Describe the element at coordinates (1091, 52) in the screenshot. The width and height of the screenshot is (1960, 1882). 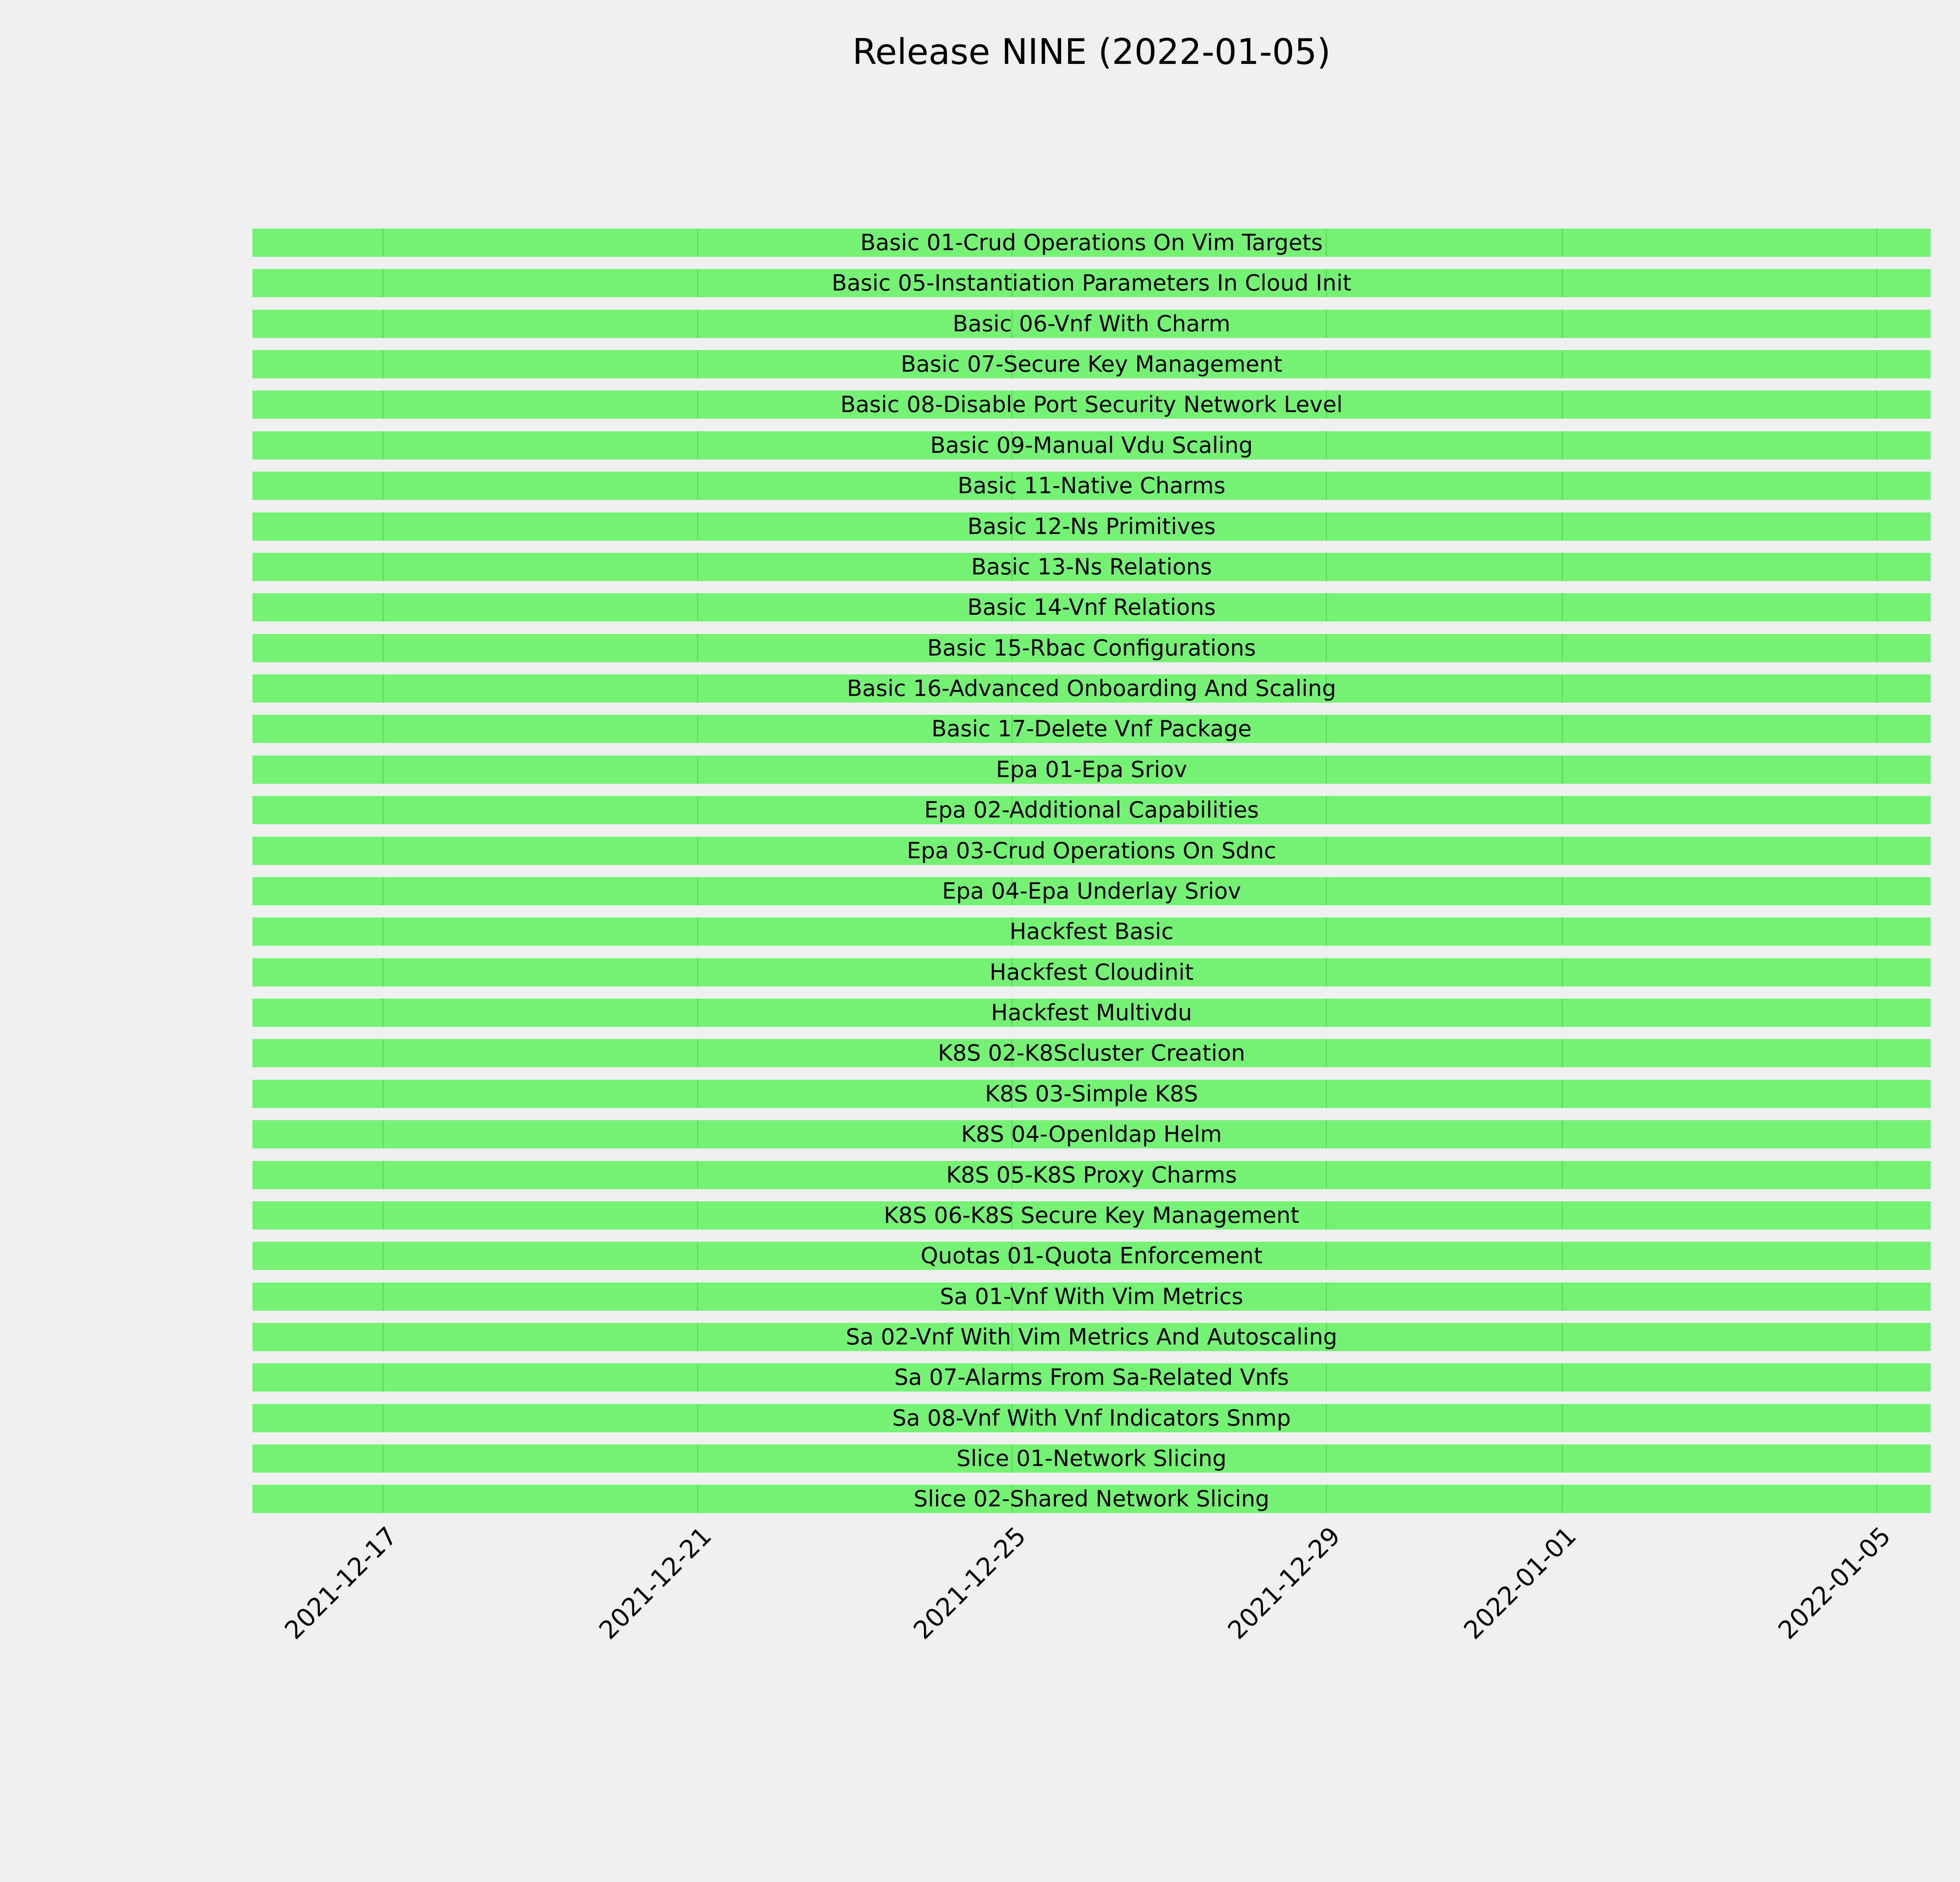
I see `chart-title: Release NINE (2022-01-05)` at that location.